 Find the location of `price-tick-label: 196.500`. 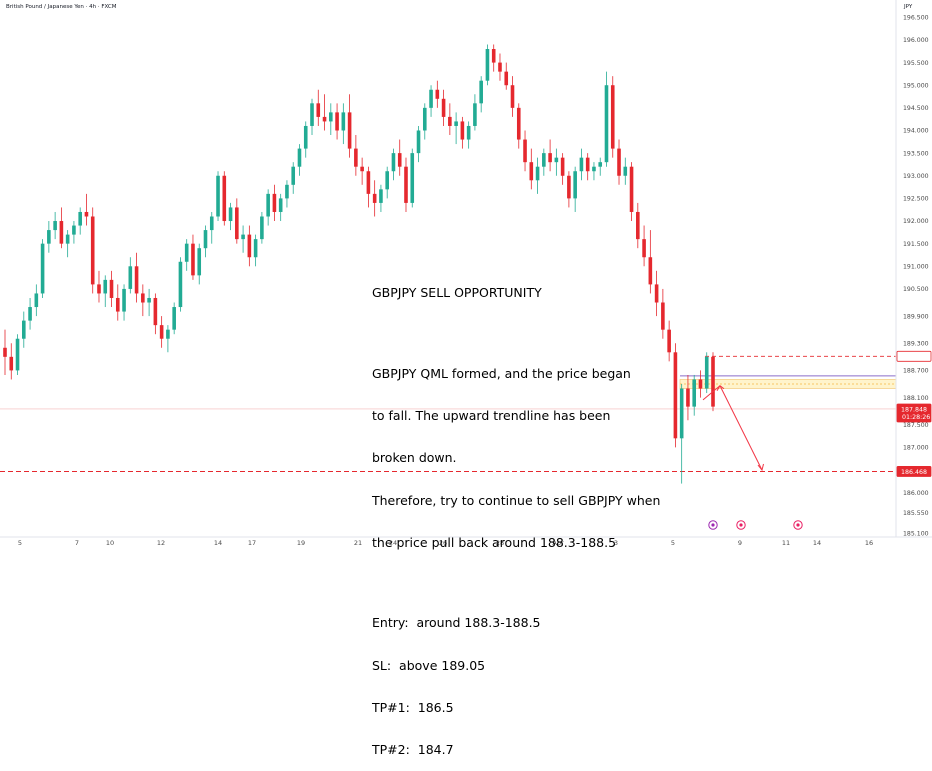

price-tick-label: 196.500 is located at coordinates (916, 18).